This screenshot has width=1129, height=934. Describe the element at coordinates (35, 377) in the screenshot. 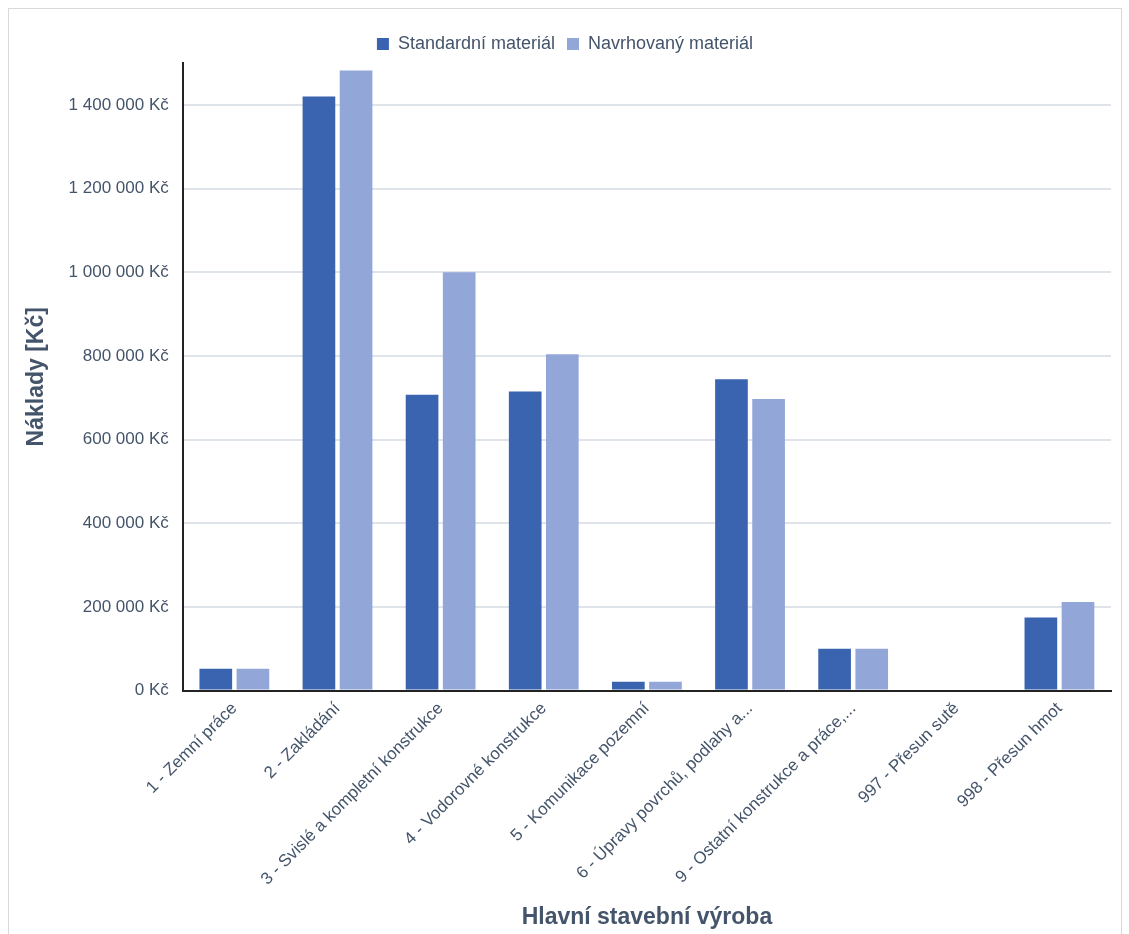

I see `y-axis-title: Náklady [Kč]` at that location.